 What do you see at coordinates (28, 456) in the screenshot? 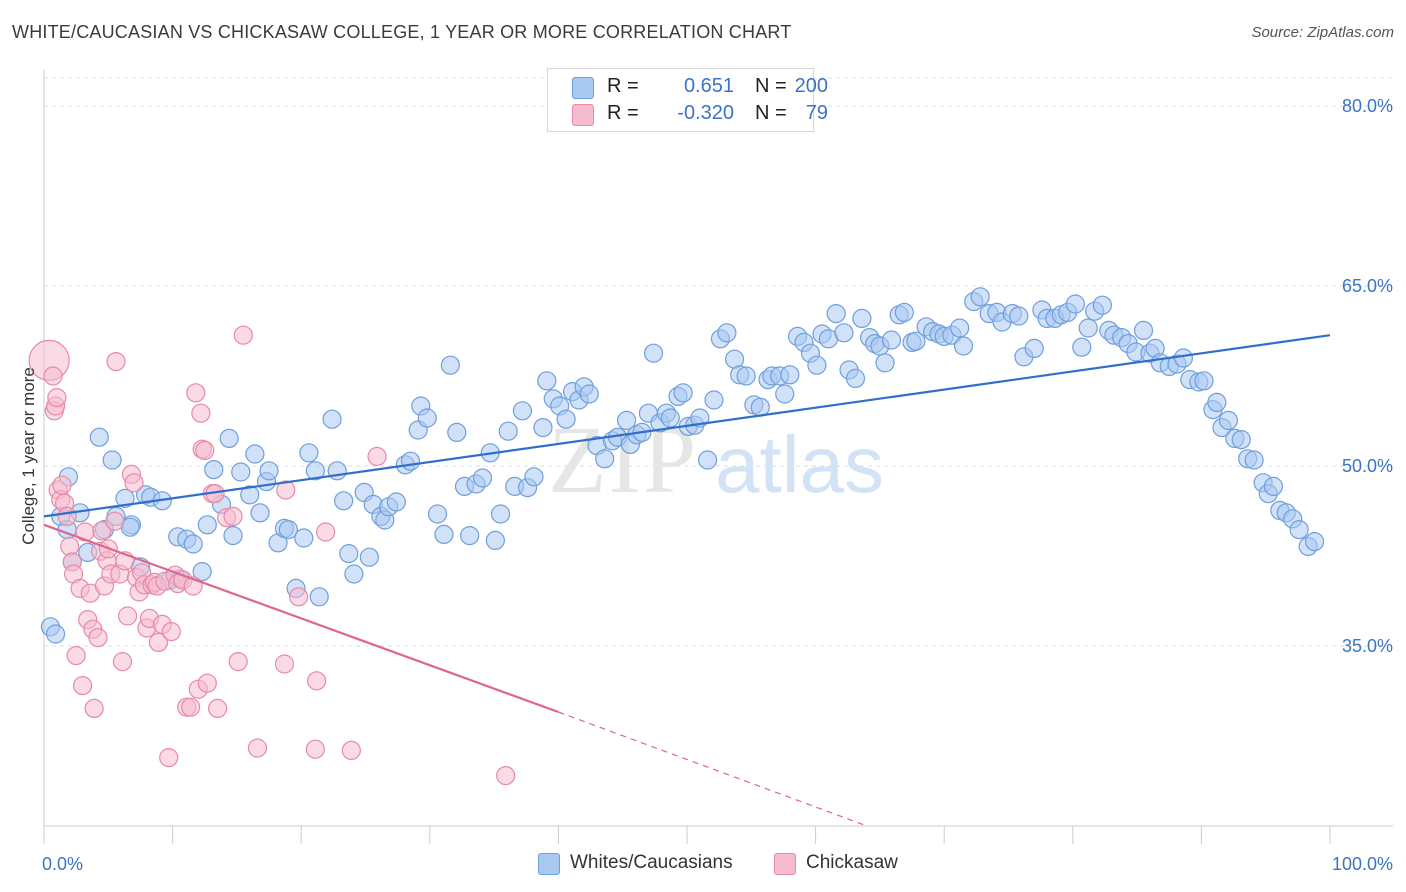
I see `y-axis-label: College, 1 year or more` at bounding box center [28, 456].